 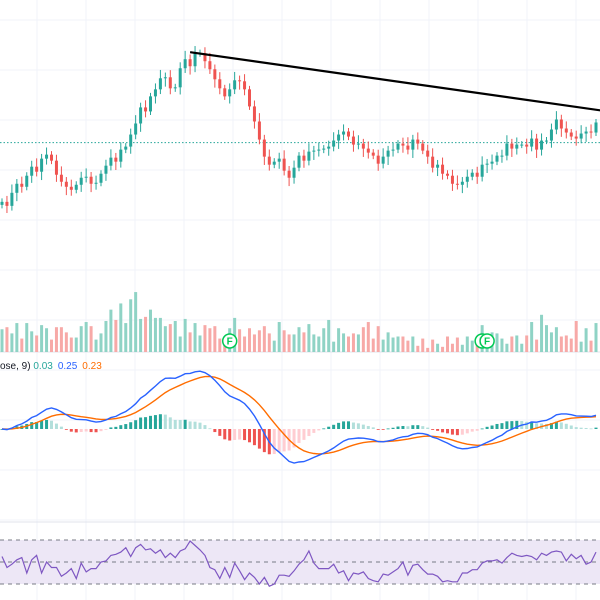 I want to click on macd-signal-line, so click(x=299, y=415).